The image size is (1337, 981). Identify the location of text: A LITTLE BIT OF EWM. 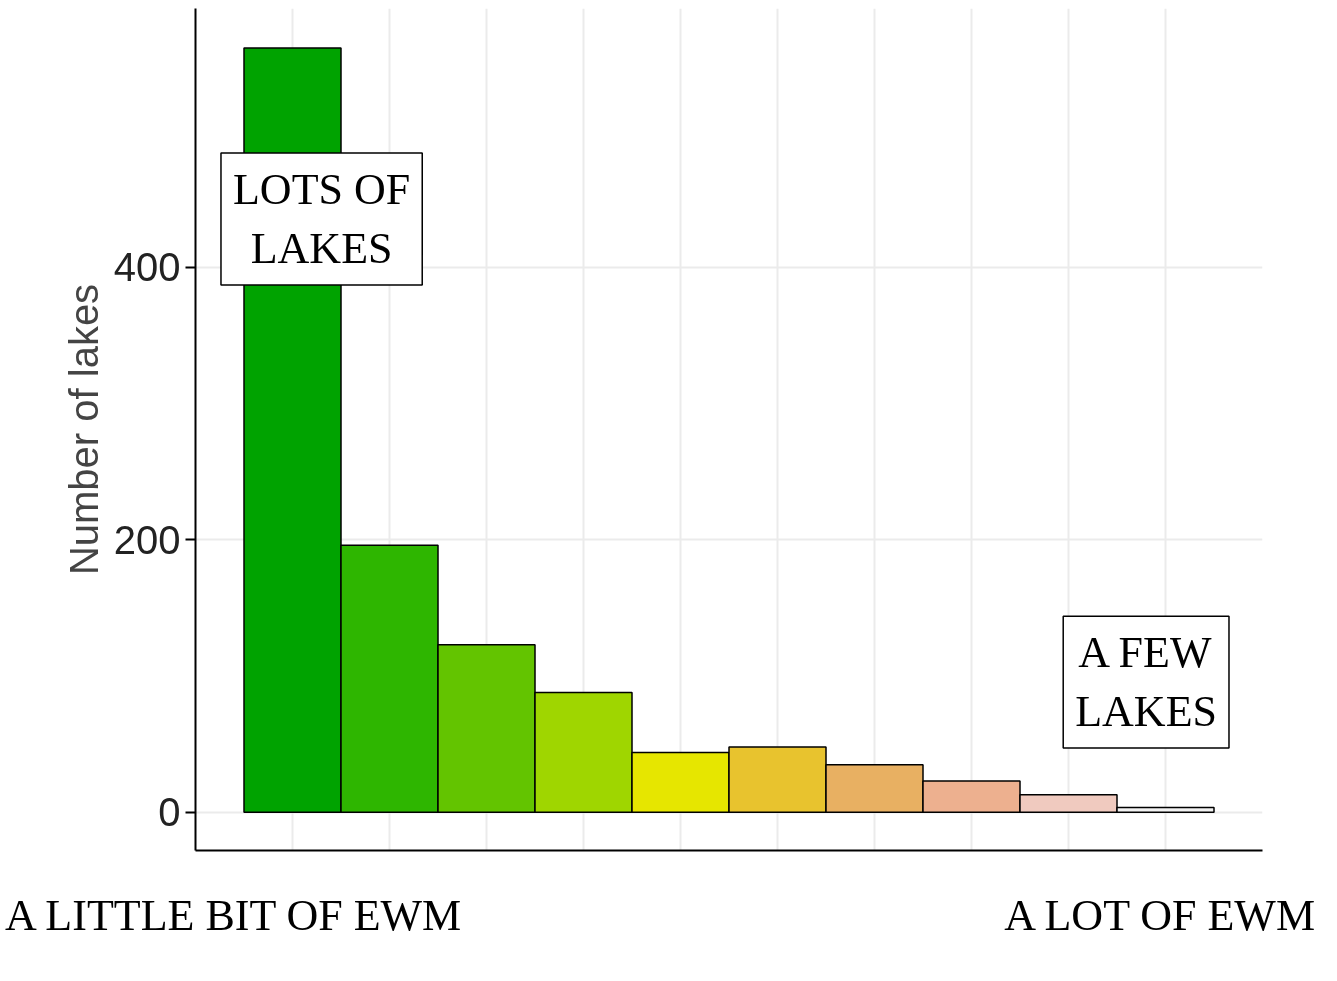
(233, 916).